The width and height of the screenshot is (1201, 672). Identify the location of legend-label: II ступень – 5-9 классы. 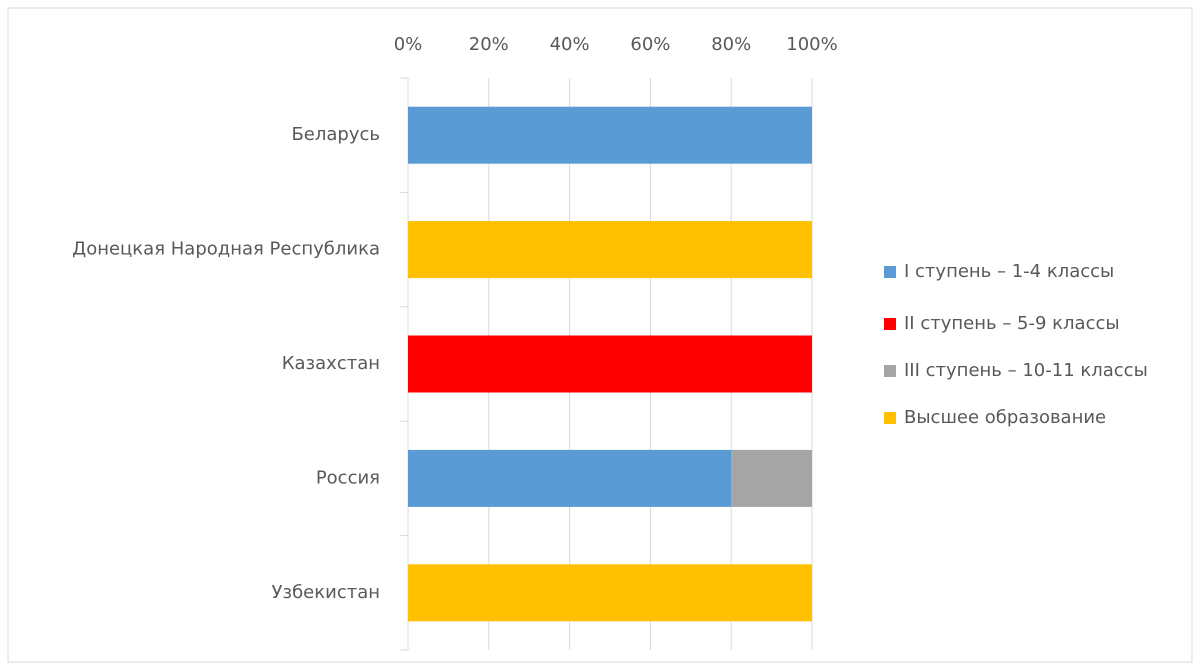
(1012, 323).